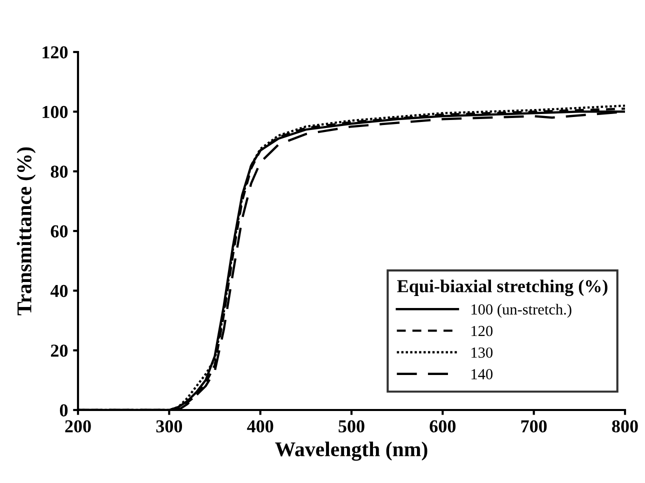 This screenshot has width=645, height=483. I want to click on legend-label: 140, so click(482, 374).